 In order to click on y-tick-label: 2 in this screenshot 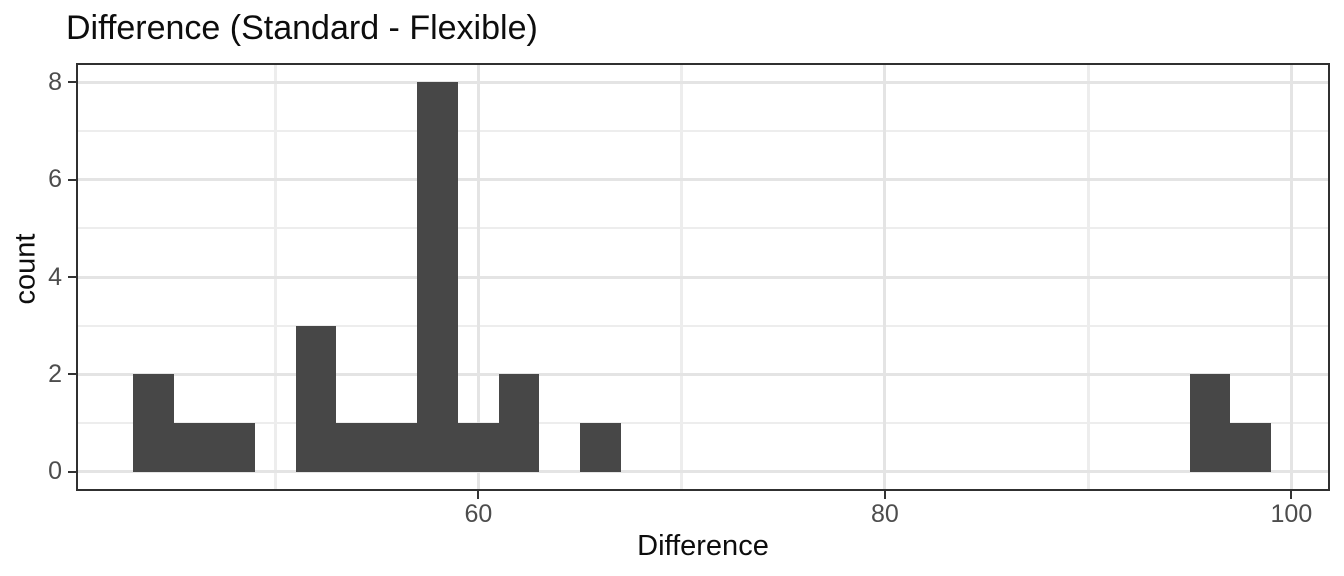, I will do `click(55, 373)`.